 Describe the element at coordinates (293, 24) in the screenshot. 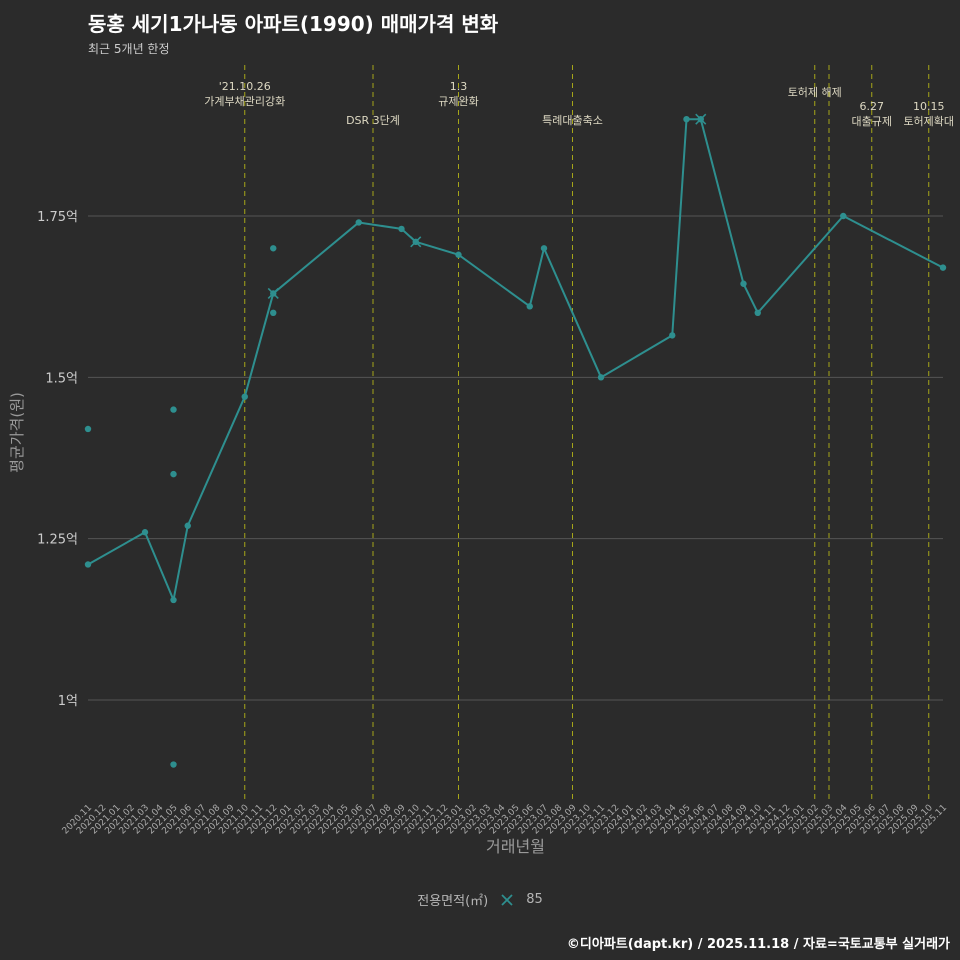

I see `page-title: 동홍 세기1가나동 아파트(1990) 매매가격 변화` at that location.